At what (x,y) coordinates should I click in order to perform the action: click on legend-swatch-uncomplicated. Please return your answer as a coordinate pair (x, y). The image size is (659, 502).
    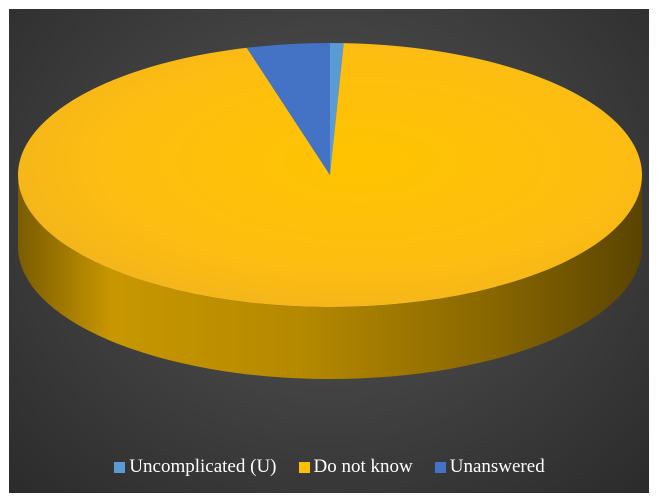
    Looking at the image, I should click on (120, 467).